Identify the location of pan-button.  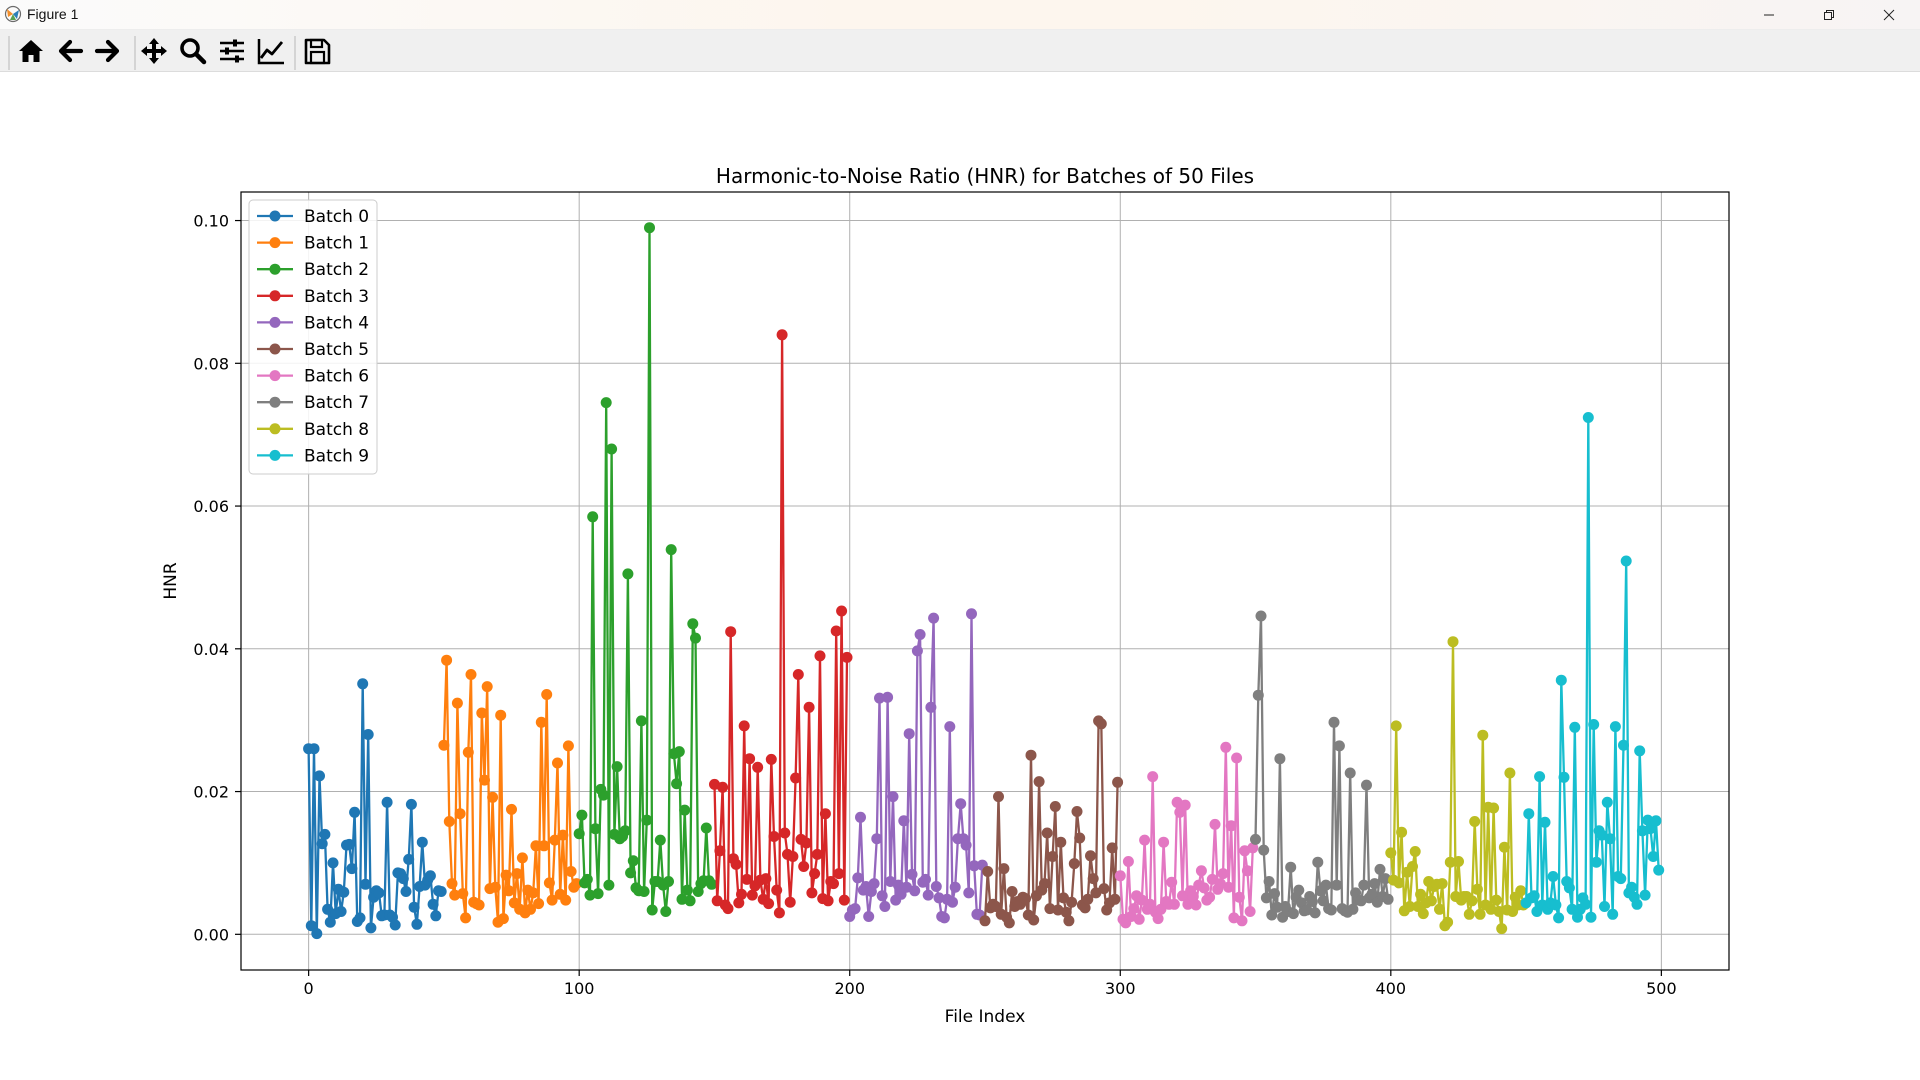
(154, 51).